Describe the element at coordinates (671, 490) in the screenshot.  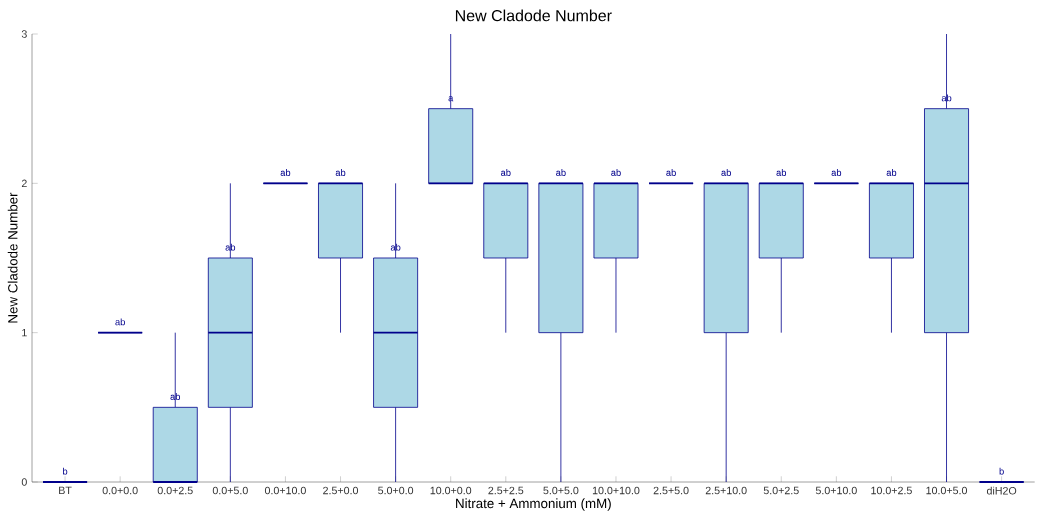
I see `x-tick-label: 2.5+5.0` at that location.